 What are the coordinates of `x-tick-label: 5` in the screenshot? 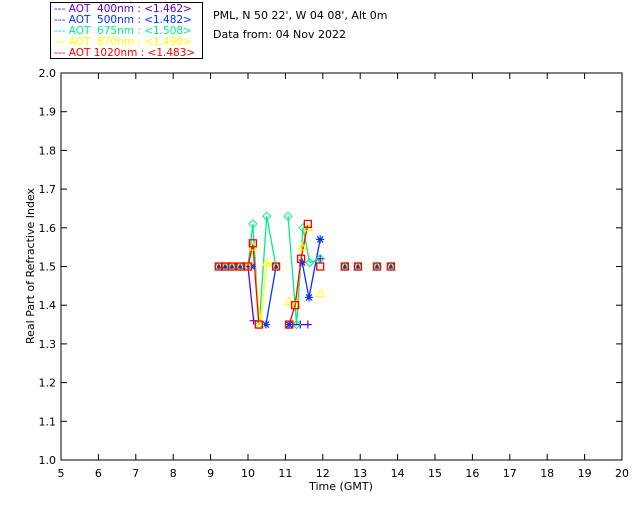 It's located at (61, 473).